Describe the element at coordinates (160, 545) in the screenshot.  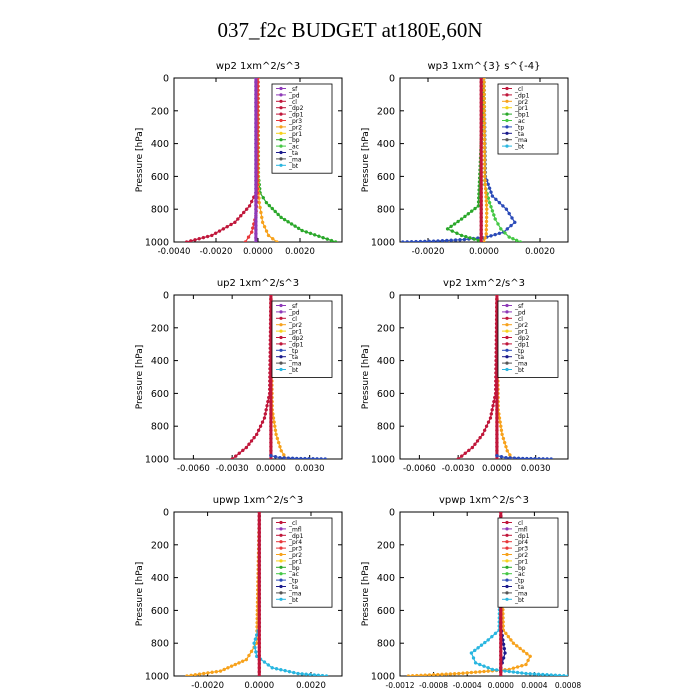
I see `y-tick-label: 200` at that location.